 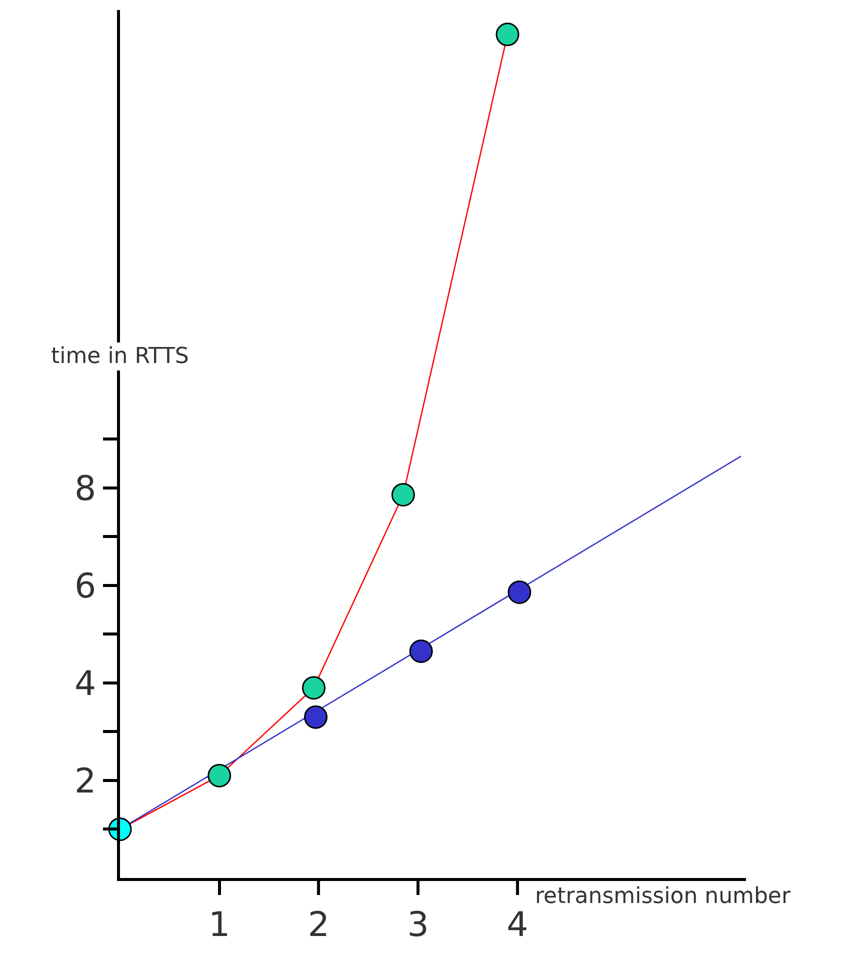 I want to click on x-tick-label: 1, so click(x=219, y=924).